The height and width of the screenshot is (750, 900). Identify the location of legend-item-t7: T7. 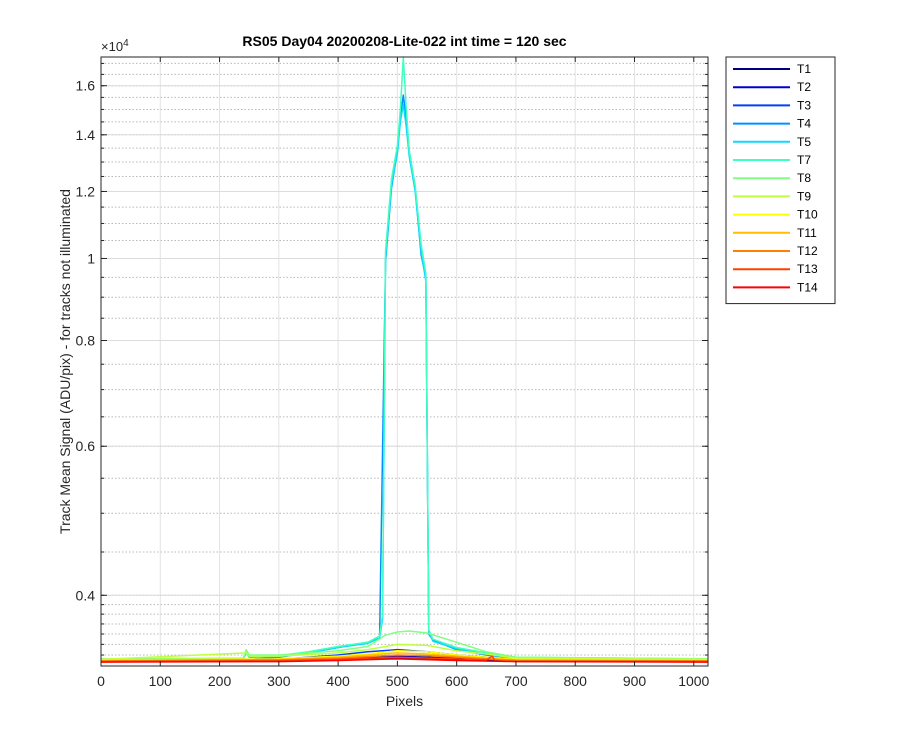
(772, 160).